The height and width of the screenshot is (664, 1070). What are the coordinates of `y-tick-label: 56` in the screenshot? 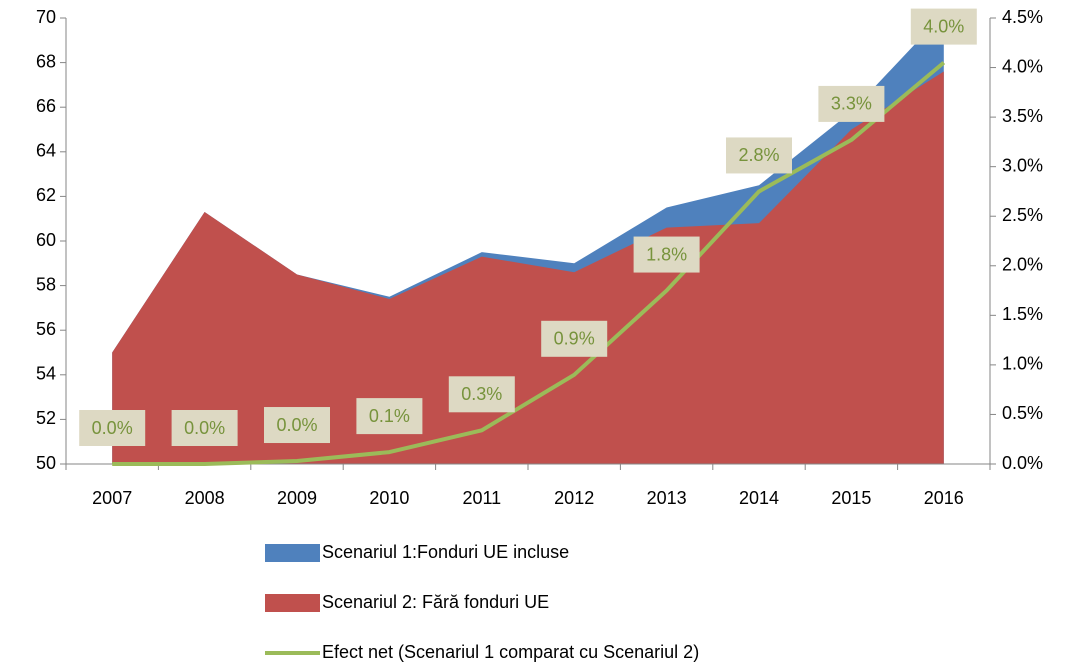 It's located at (46, 329).